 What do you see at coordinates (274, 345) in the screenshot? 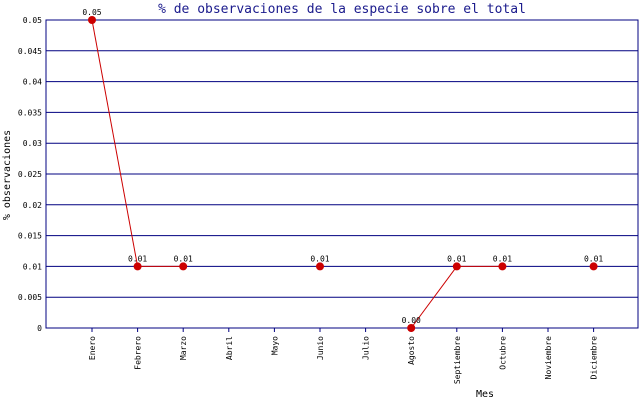
I see `x-tick-label: Mayo` at bounding box center [274, 345].